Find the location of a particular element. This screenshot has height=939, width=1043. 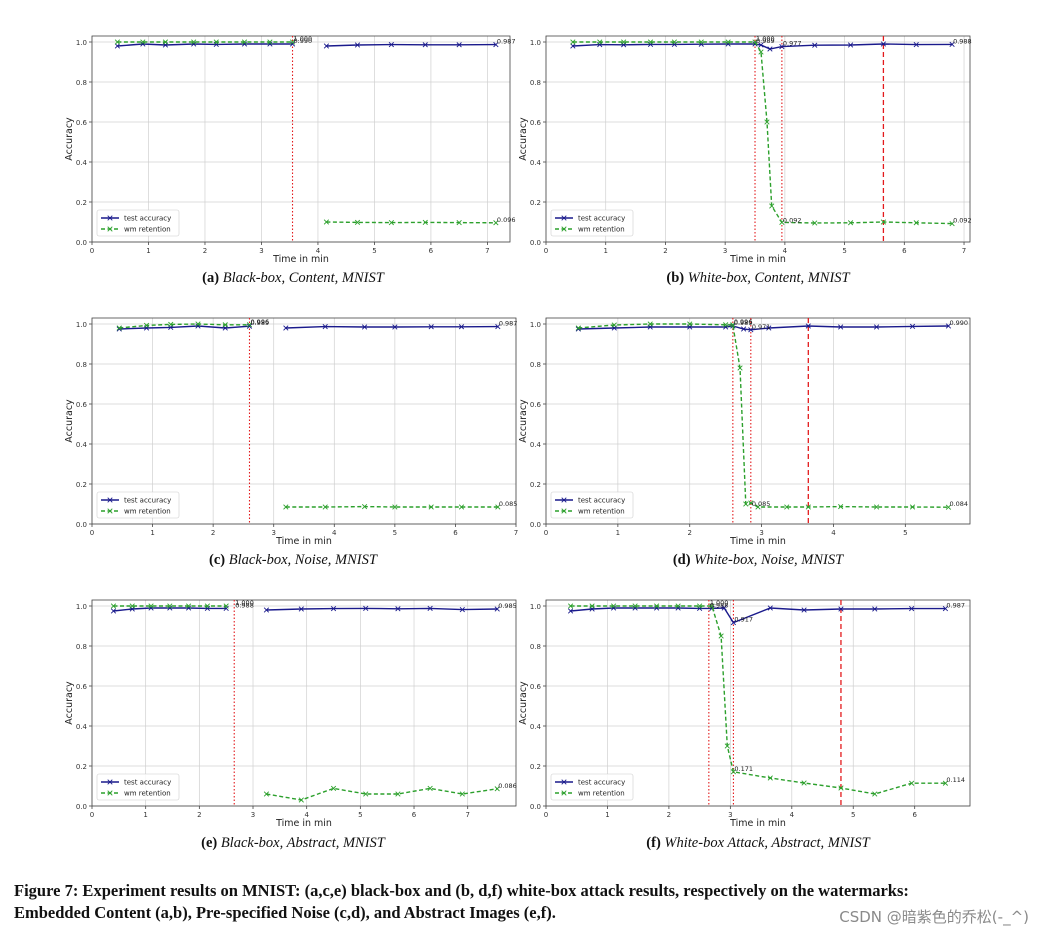

subfigure-title: White-box, Noise, MNIST is located at coordinates (769, 560).